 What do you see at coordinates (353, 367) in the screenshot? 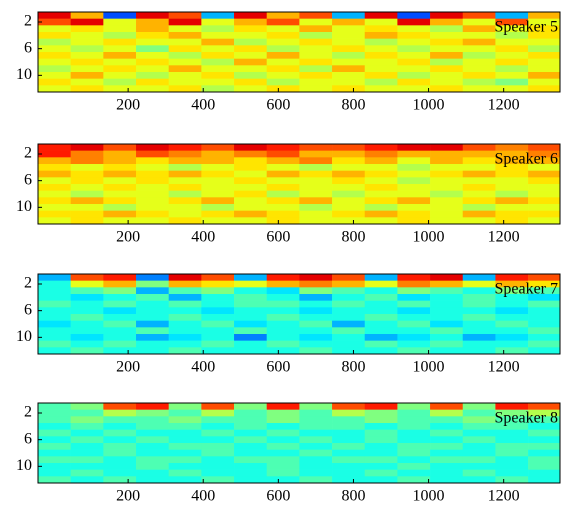
I see `x-tick-label: 800` at bounding box center [353, 367].